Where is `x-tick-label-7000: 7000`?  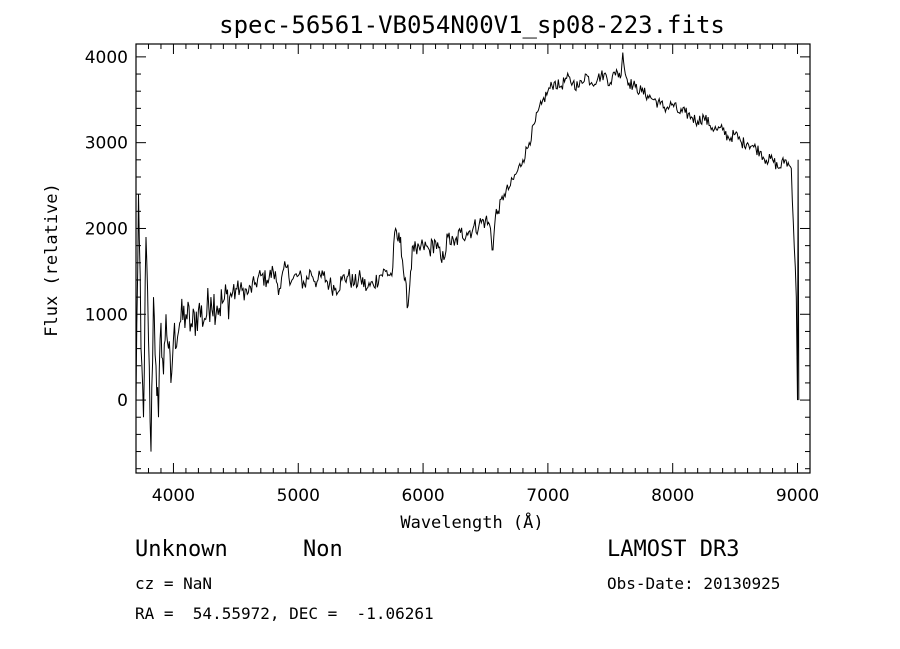
x-tick-label-7000: 7000 is located at coordinates (547, 496).